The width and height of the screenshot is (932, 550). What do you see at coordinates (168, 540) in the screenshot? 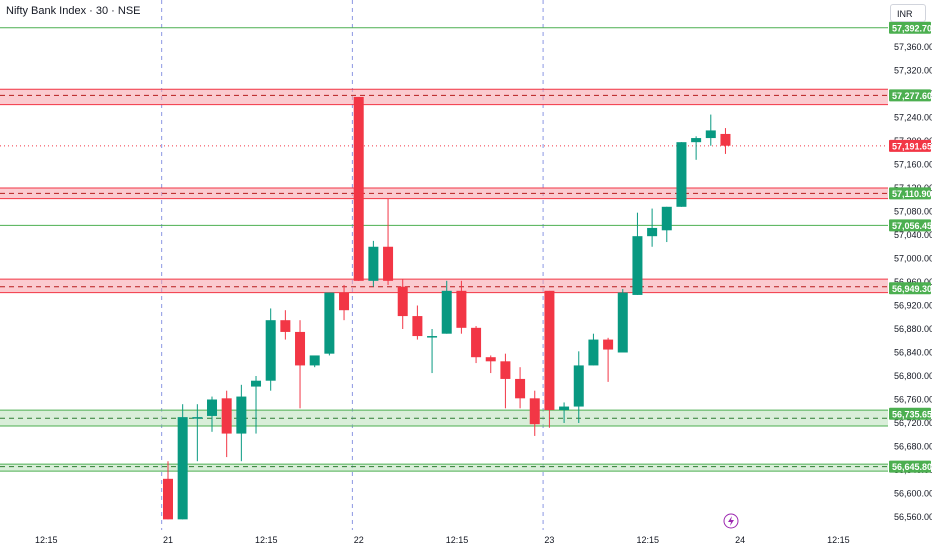
I see `x-tick-label: 21` at bounding box center [168, 540].